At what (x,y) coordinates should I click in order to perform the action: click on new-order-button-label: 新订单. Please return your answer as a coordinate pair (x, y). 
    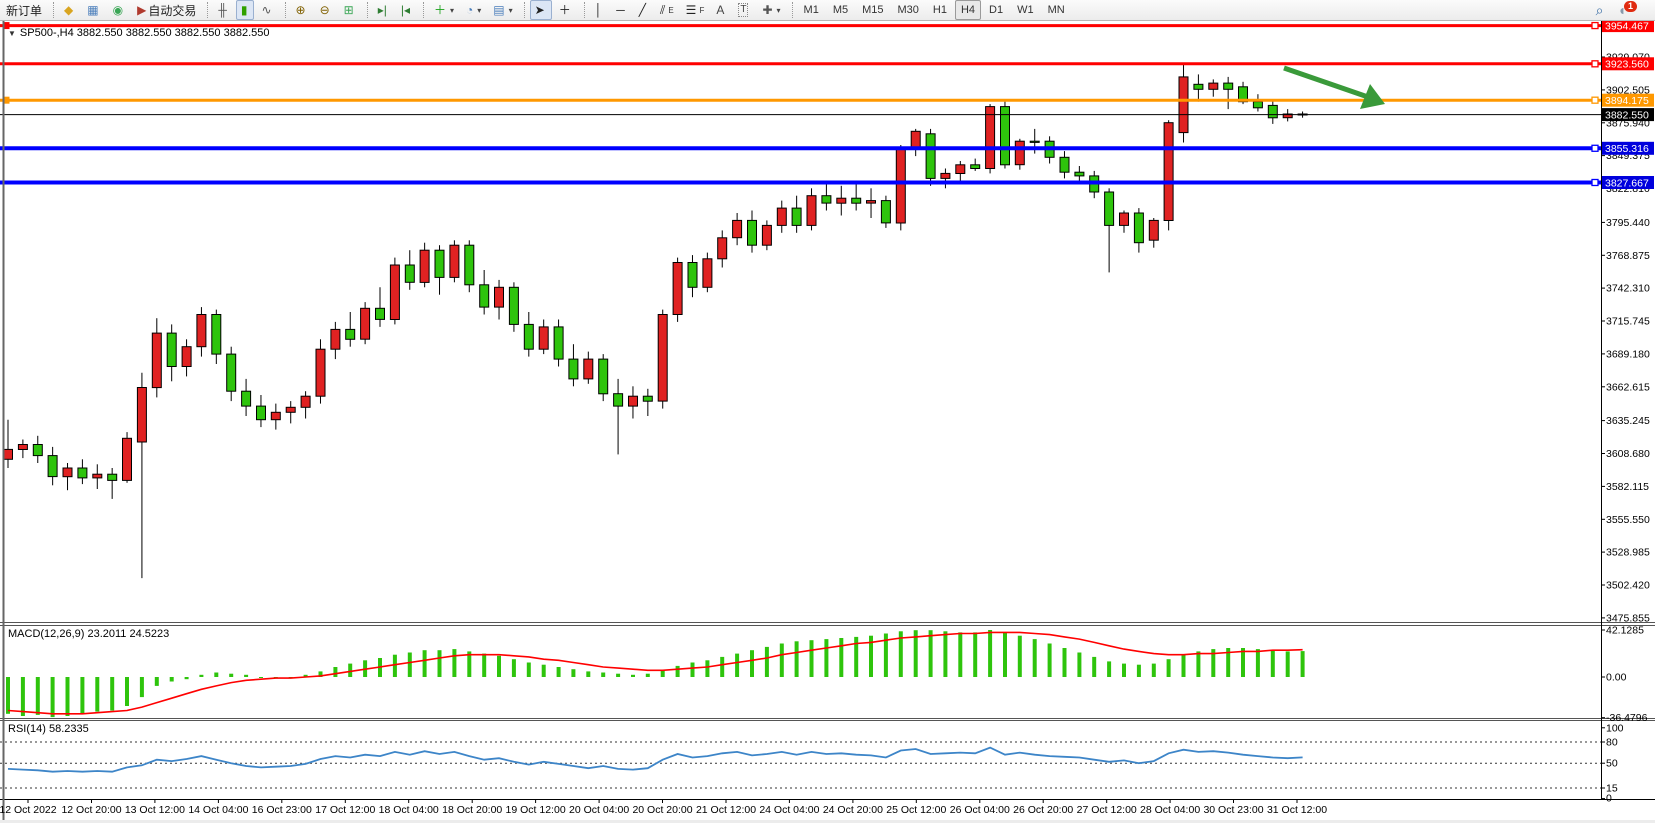
    Looking at the image, I should click on (24, 10).